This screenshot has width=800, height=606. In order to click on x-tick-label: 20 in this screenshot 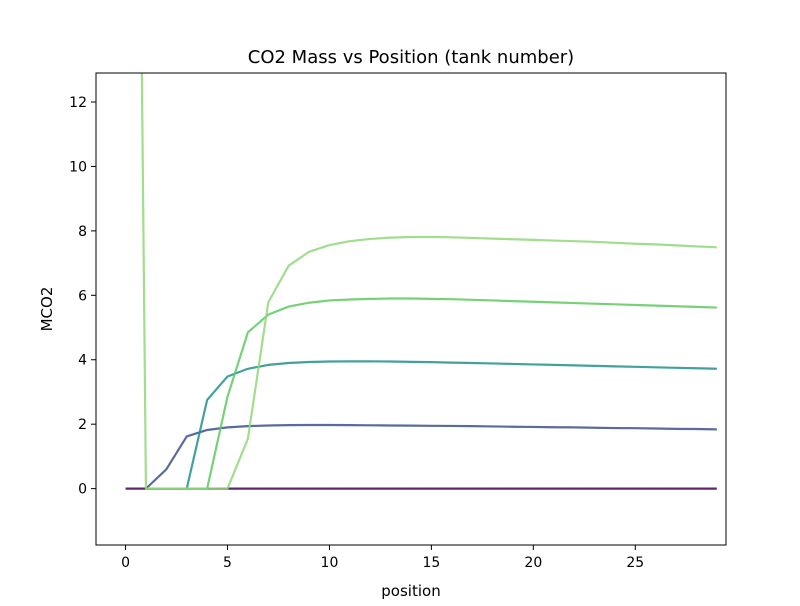, I will do `click(533, 563)`.